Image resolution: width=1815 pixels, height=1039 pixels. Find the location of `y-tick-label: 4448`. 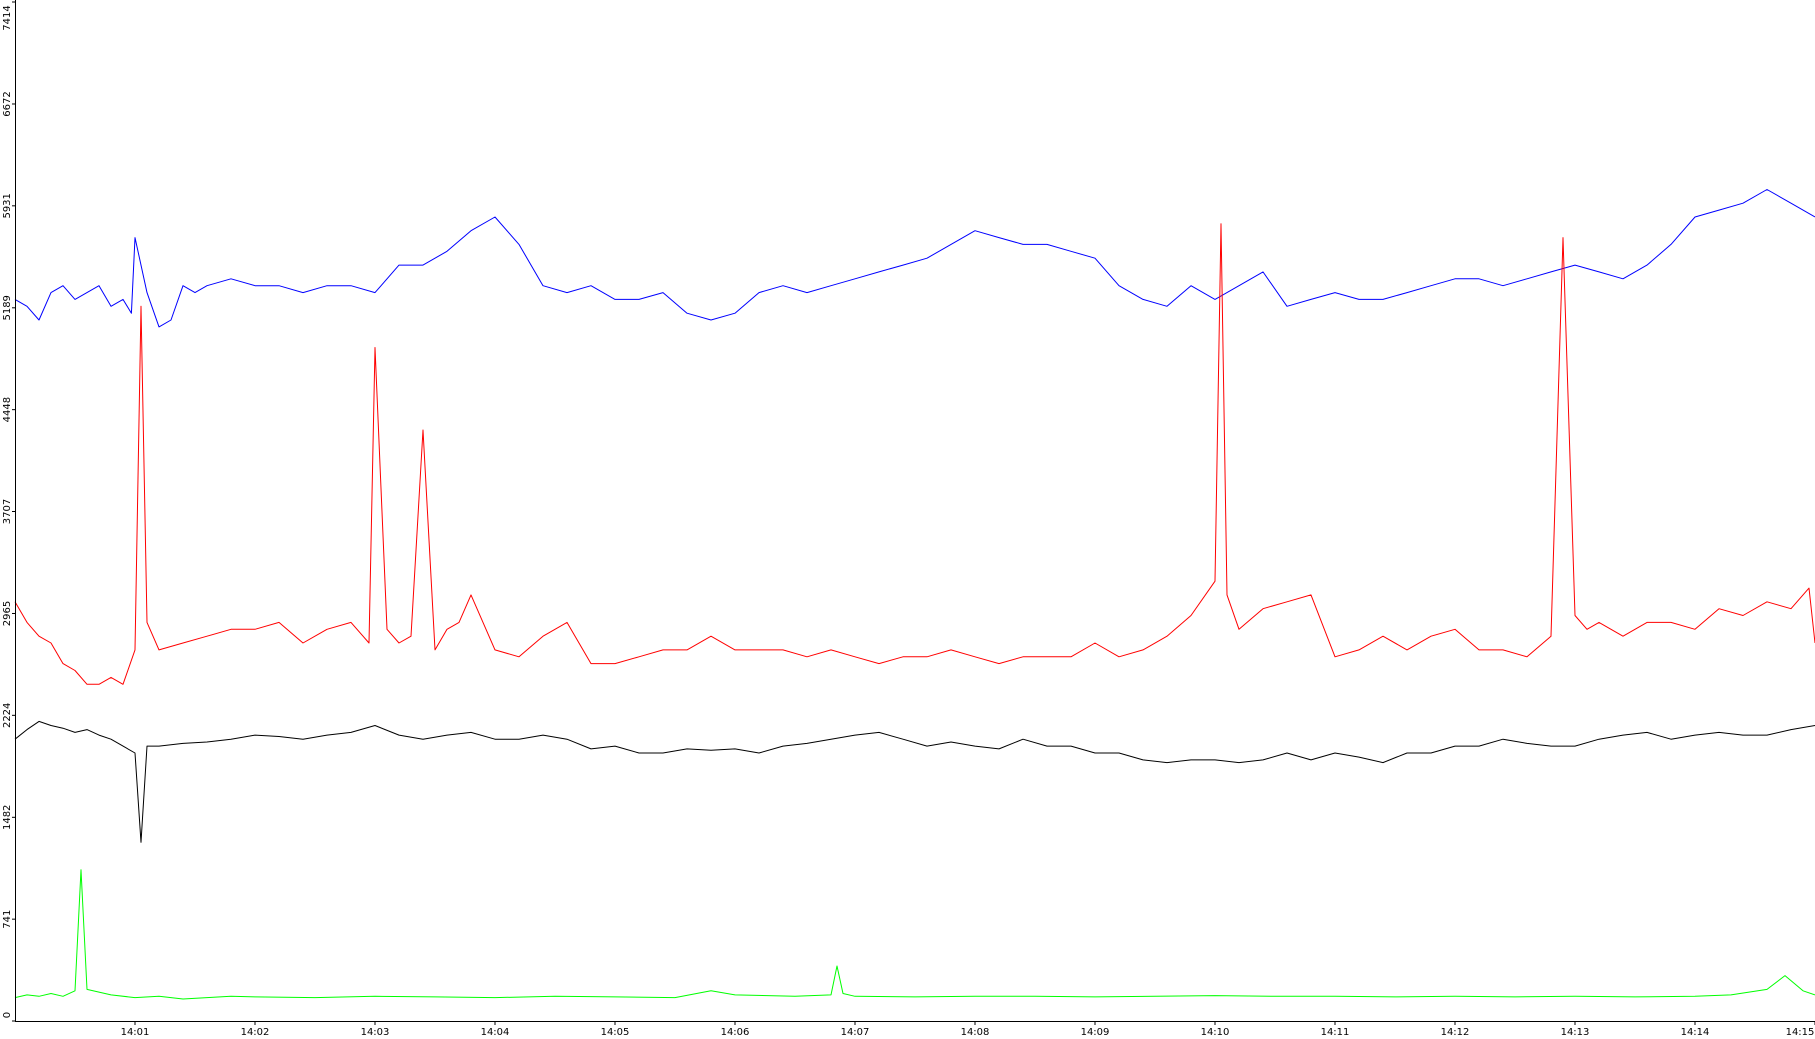

y-tick-label: 4448 is located at coordinates (7, 409).